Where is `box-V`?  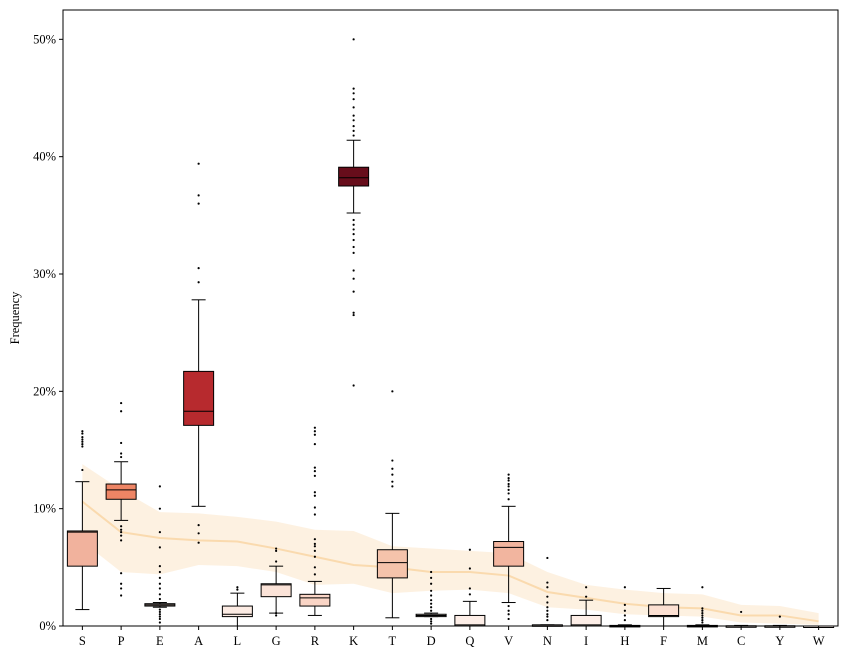 box-V is located at coordinates (509, 547).